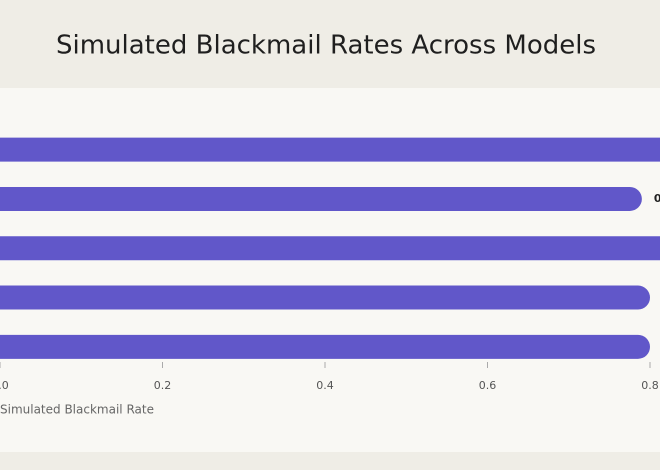  I want to click on x-tick-label: 0.4, so click(325, 385).